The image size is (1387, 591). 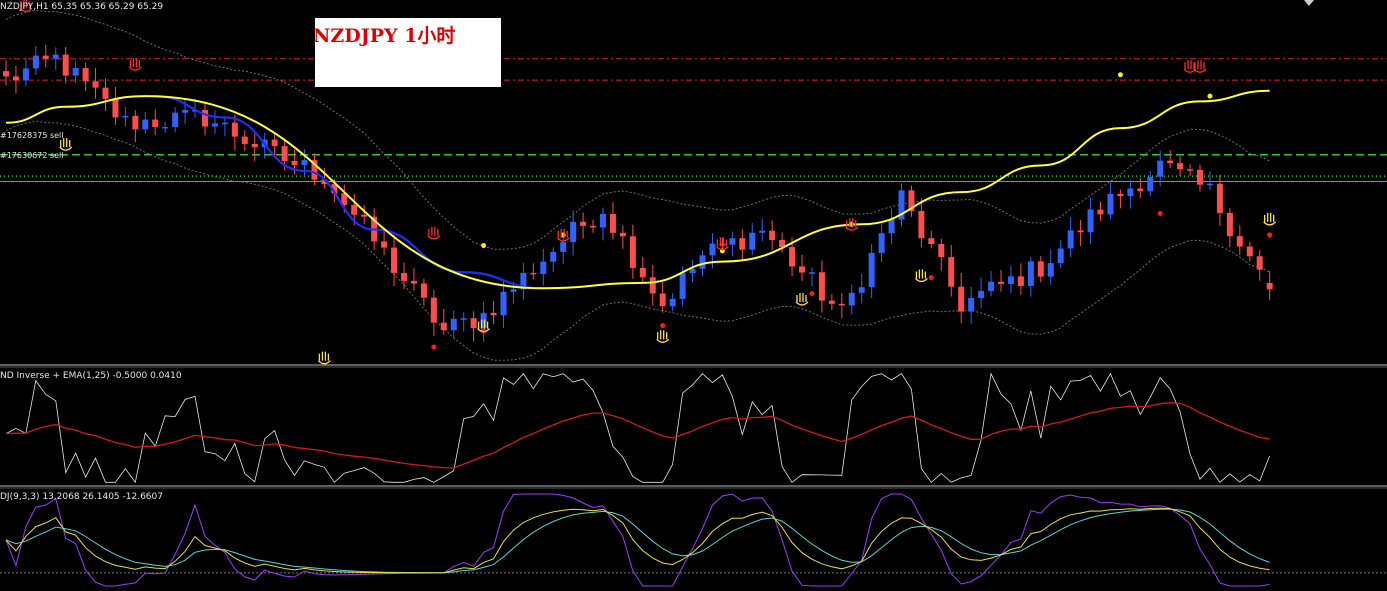 I want to click on indicator-pane-1-label: ND Inverse + EMA(1,25) -0.5000 0.0410, so click(x=91, y=376).